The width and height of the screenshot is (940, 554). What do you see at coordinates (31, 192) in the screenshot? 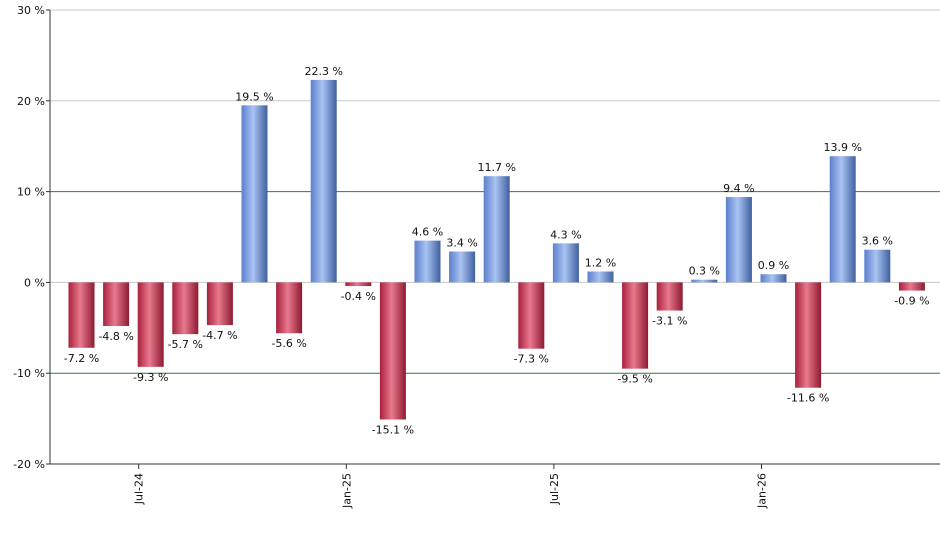
I see `y-tick-label: 10 %` at bounding box center [31, 192].